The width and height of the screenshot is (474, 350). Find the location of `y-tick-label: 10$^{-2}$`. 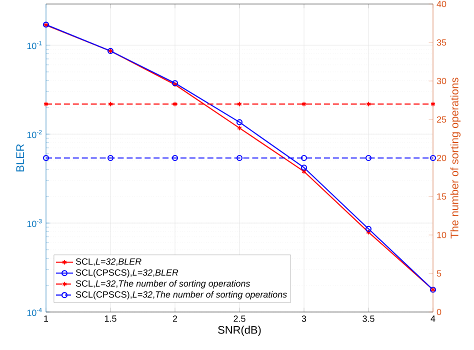

y-tick-label: 10$^{-2}$ is located at coordinates (34, 134).